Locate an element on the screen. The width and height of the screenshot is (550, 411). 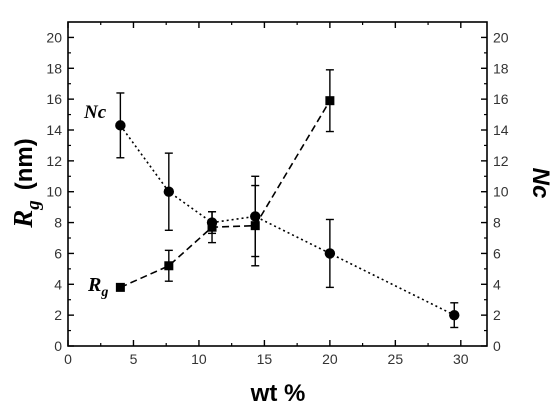
y-axis-left-title: Rg (nm) is located at coordinates (26, 183).